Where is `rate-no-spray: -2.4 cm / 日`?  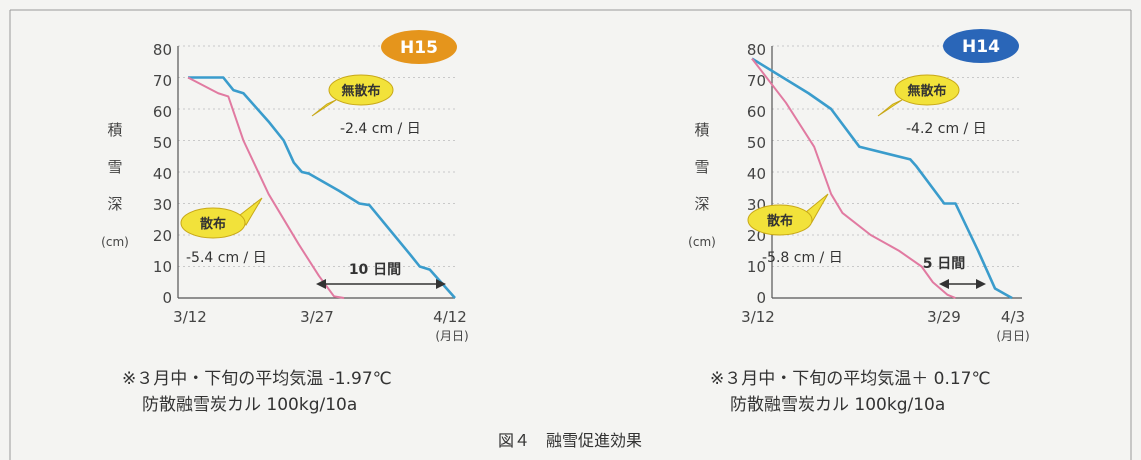 rate-no-spray: -2.4 cm / 日 is located at coordinates (380, 129).